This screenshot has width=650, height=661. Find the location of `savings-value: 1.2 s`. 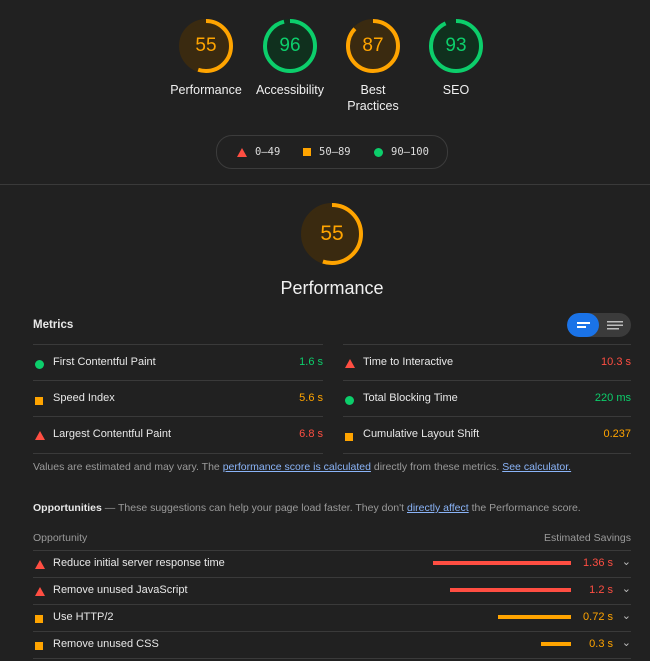

savings-value: 1.2 s is located at coordinates (601, 590).